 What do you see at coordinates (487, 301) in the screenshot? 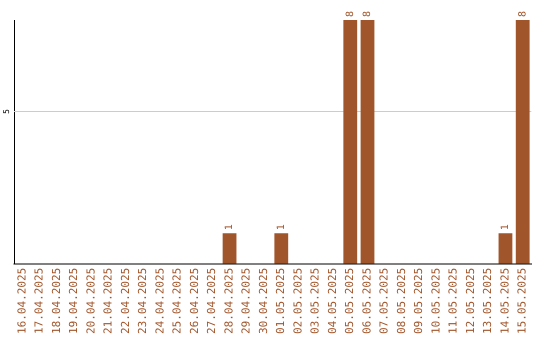
I see `x-tick-label: 13.05.2025` at bounding box center [487, 301].